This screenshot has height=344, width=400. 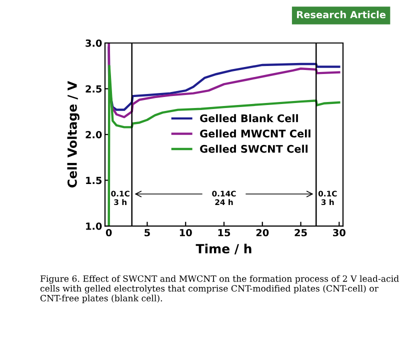 What do you see at coordinates (262, 232) in the screenshot?
I see `x-tick-label: 20` at bounding box center [262, 232].